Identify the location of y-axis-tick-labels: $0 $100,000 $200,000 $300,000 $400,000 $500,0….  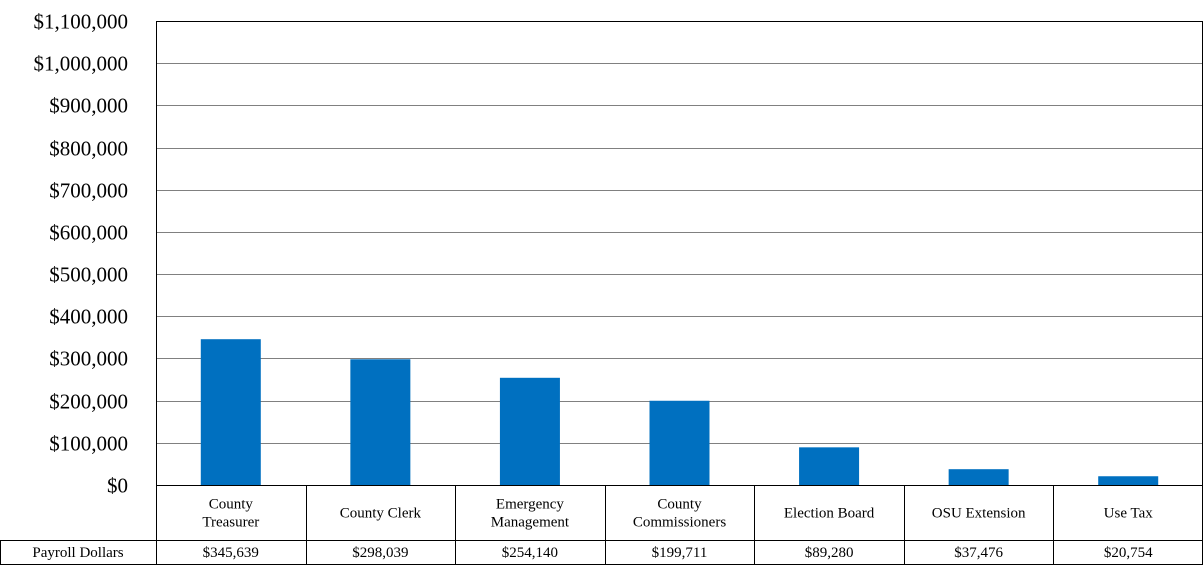
(81, 254).